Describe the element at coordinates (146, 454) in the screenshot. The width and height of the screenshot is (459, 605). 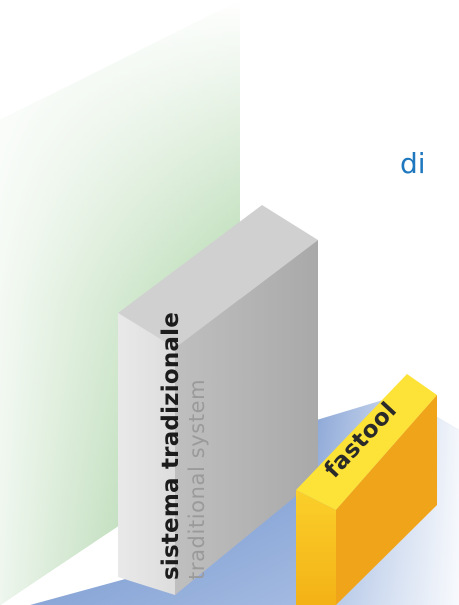
I see `gray-block-front` at that location.